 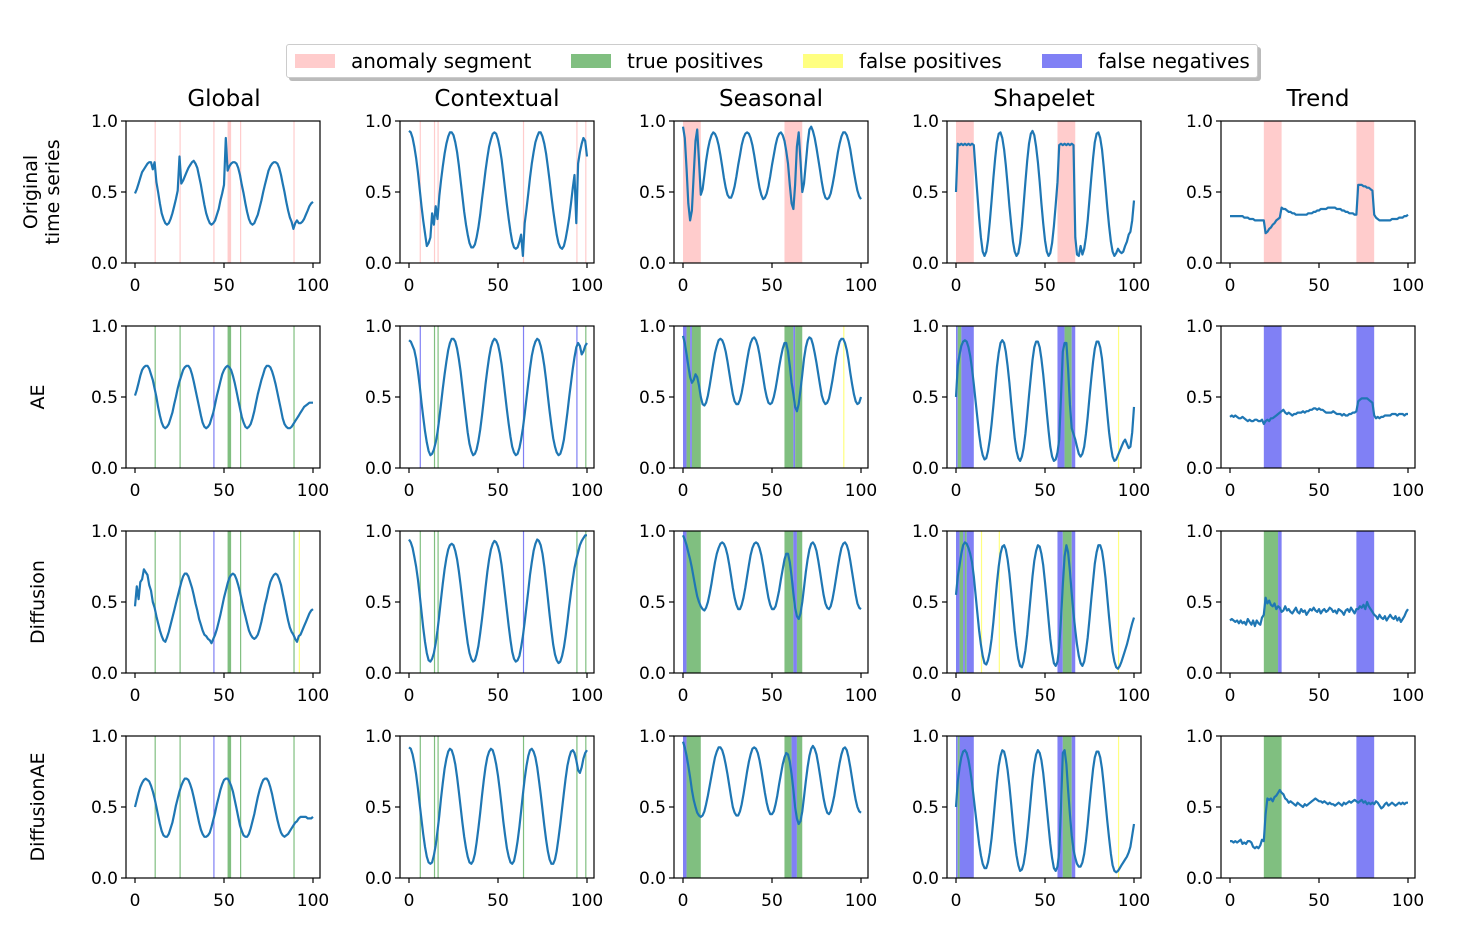 I want to click on row-label-diffusionae-text: DiffusionAE, so click(x=38, y=807).